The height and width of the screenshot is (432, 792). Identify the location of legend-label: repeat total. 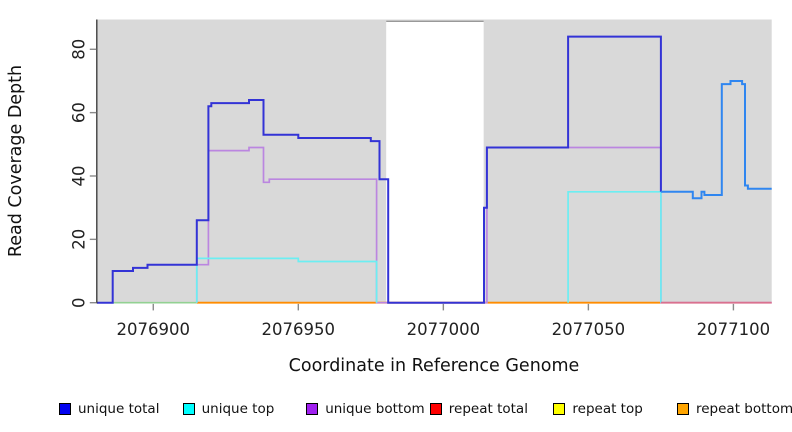
(488, 409).